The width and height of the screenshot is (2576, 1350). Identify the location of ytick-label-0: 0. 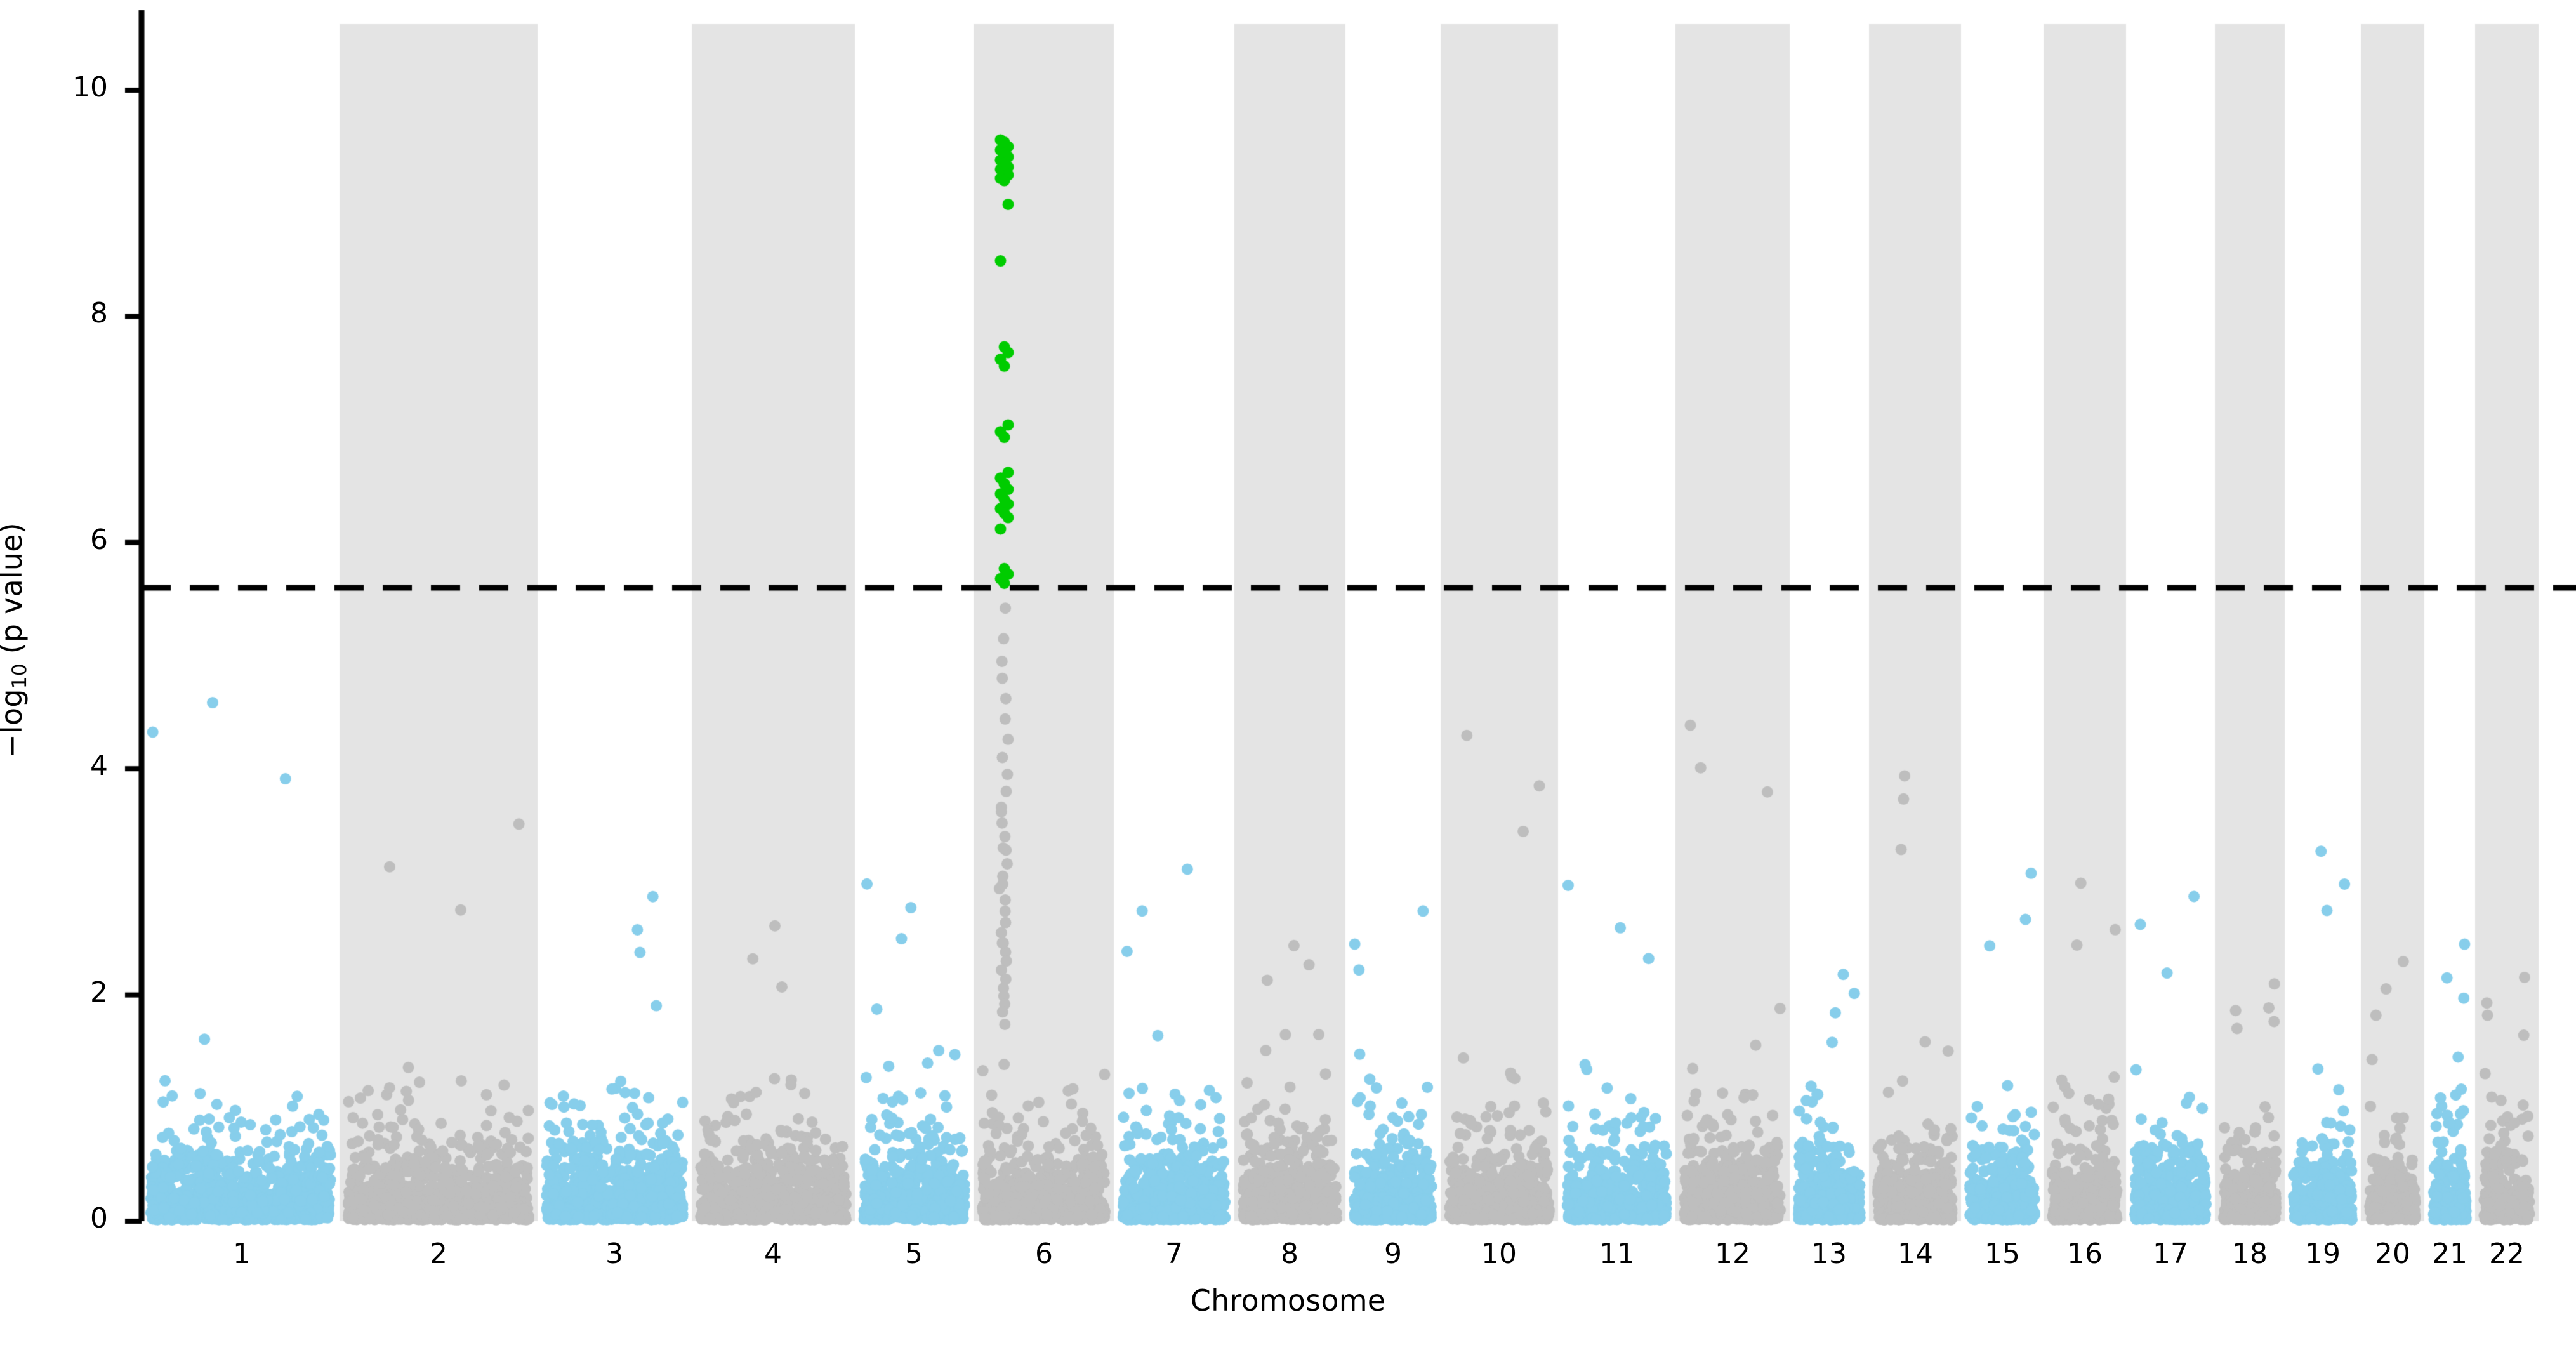
(99, 1218).